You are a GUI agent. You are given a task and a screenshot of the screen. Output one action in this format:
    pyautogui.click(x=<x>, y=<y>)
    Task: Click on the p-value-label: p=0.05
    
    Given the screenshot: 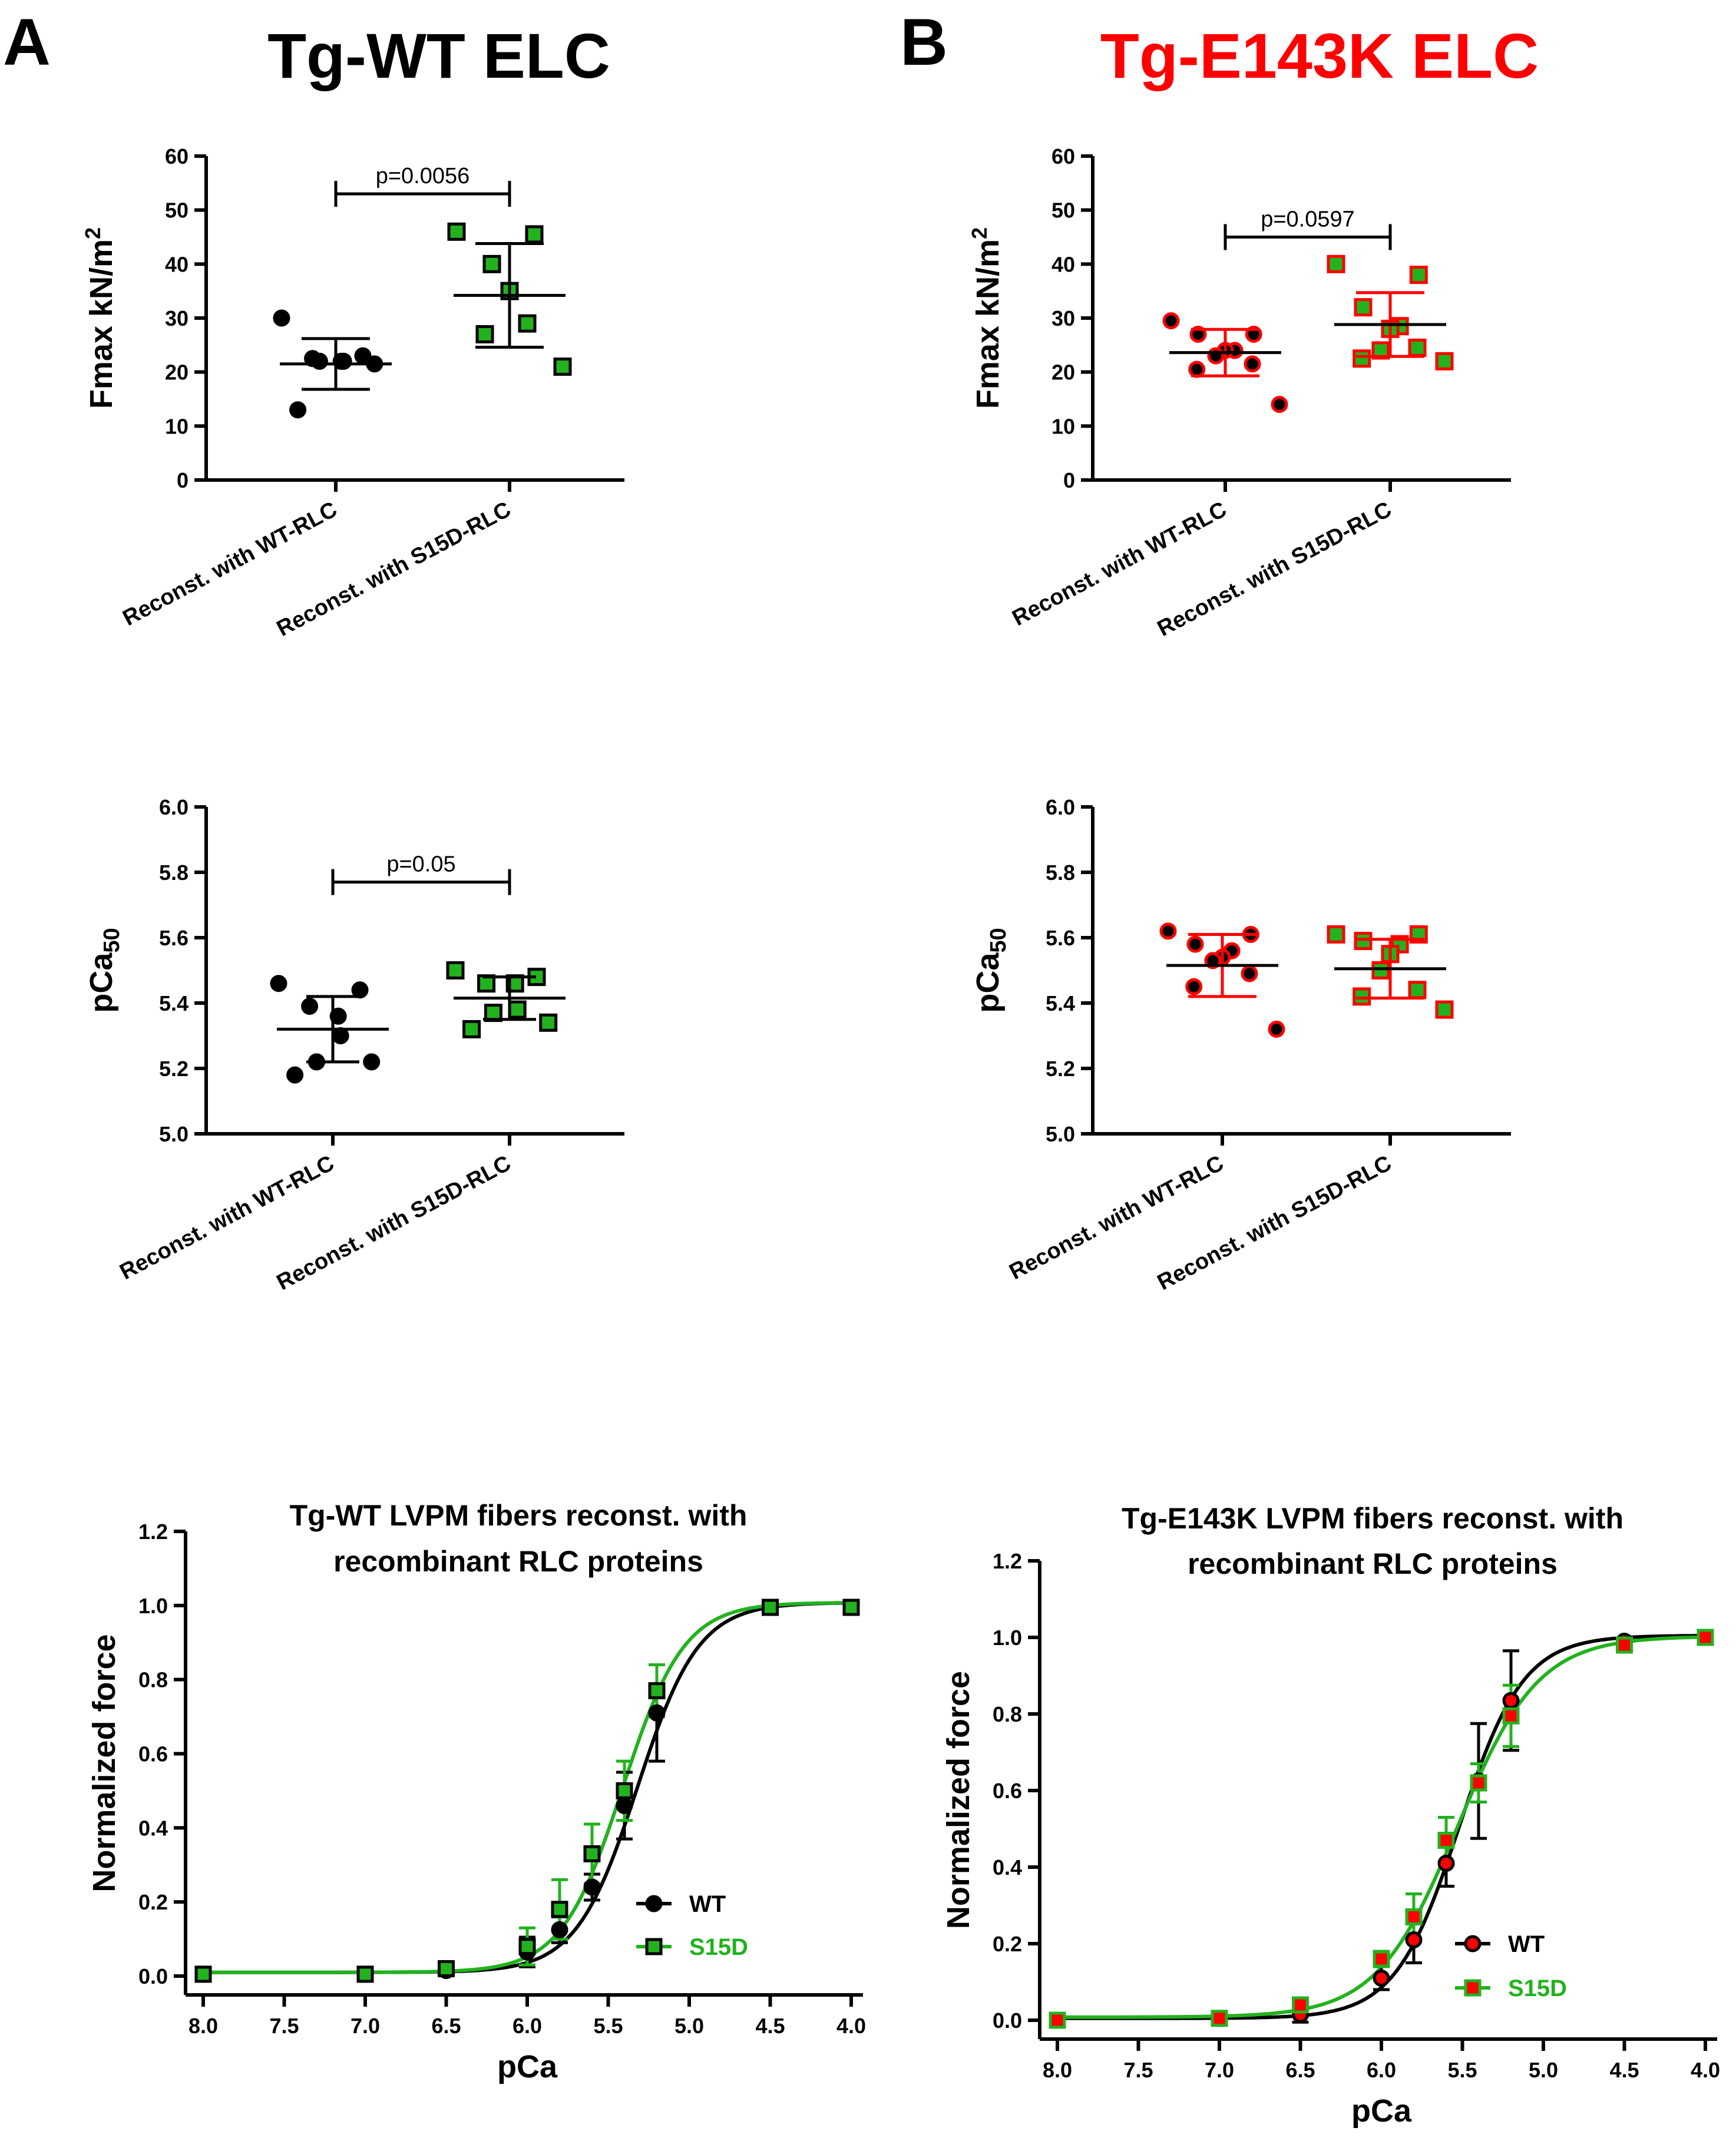 What is the action you would take?
    pyautogui.click(x=420, y=865)
    